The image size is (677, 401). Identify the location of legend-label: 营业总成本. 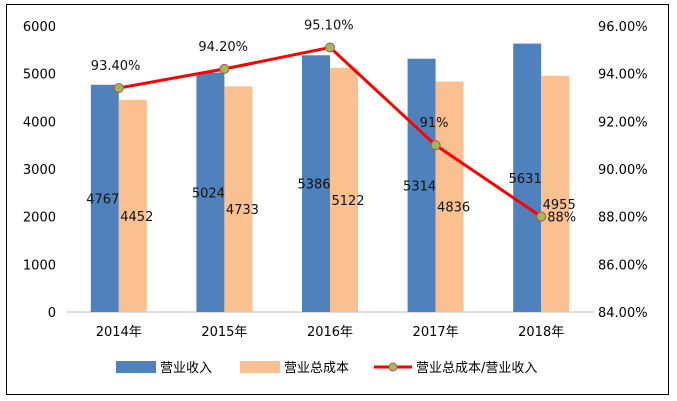
(316, 368).